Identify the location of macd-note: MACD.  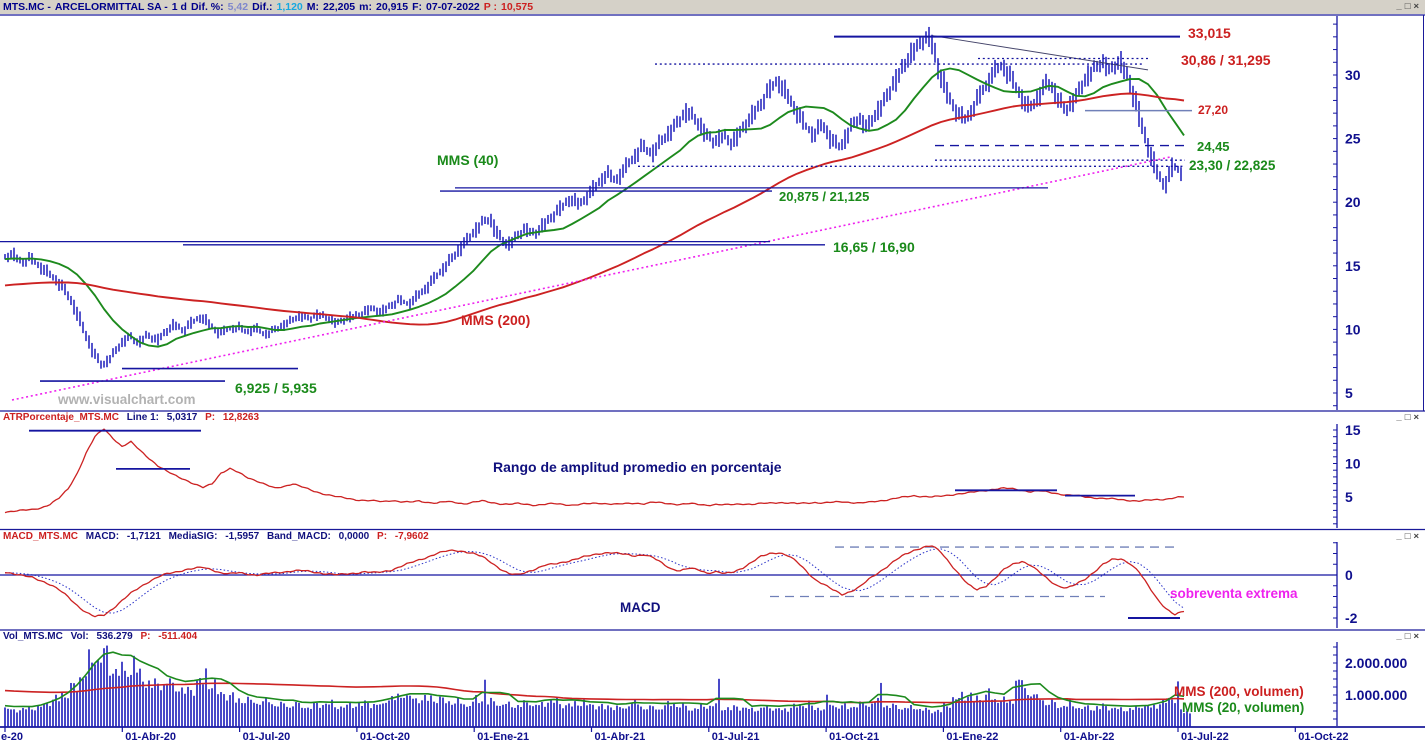
(640, 607).